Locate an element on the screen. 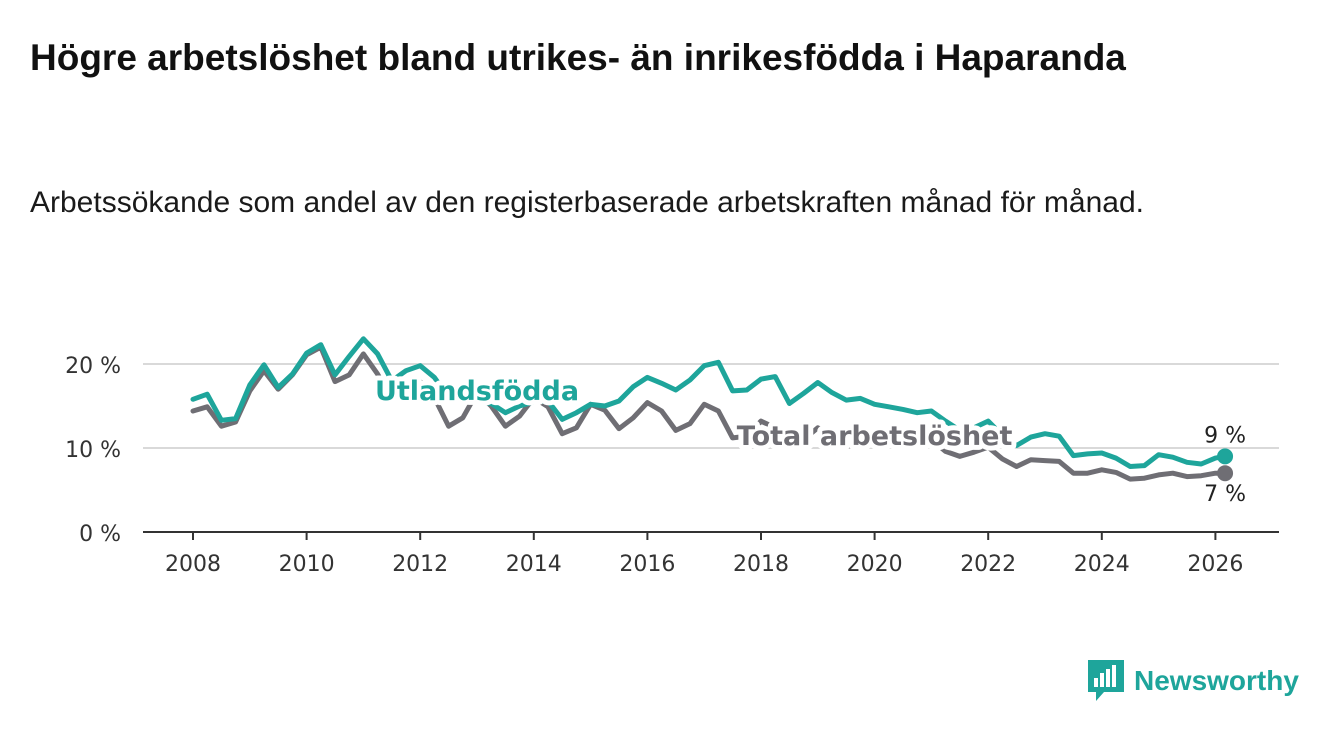  x-tick-label-2020: 2020 is located at coordinates (875, 564).